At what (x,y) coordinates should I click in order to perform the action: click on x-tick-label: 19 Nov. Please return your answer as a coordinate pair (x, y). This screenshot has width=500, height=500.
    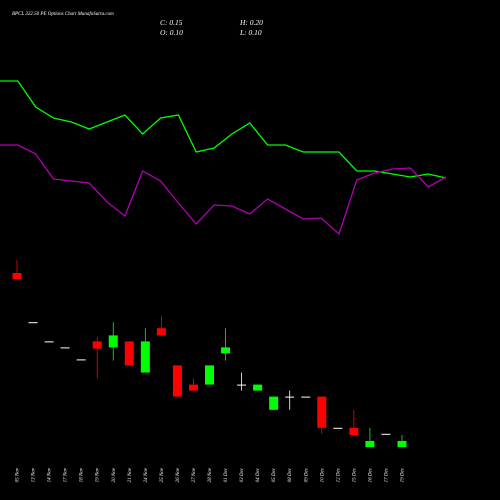
    Looking at the image, I should click on (98, 474).